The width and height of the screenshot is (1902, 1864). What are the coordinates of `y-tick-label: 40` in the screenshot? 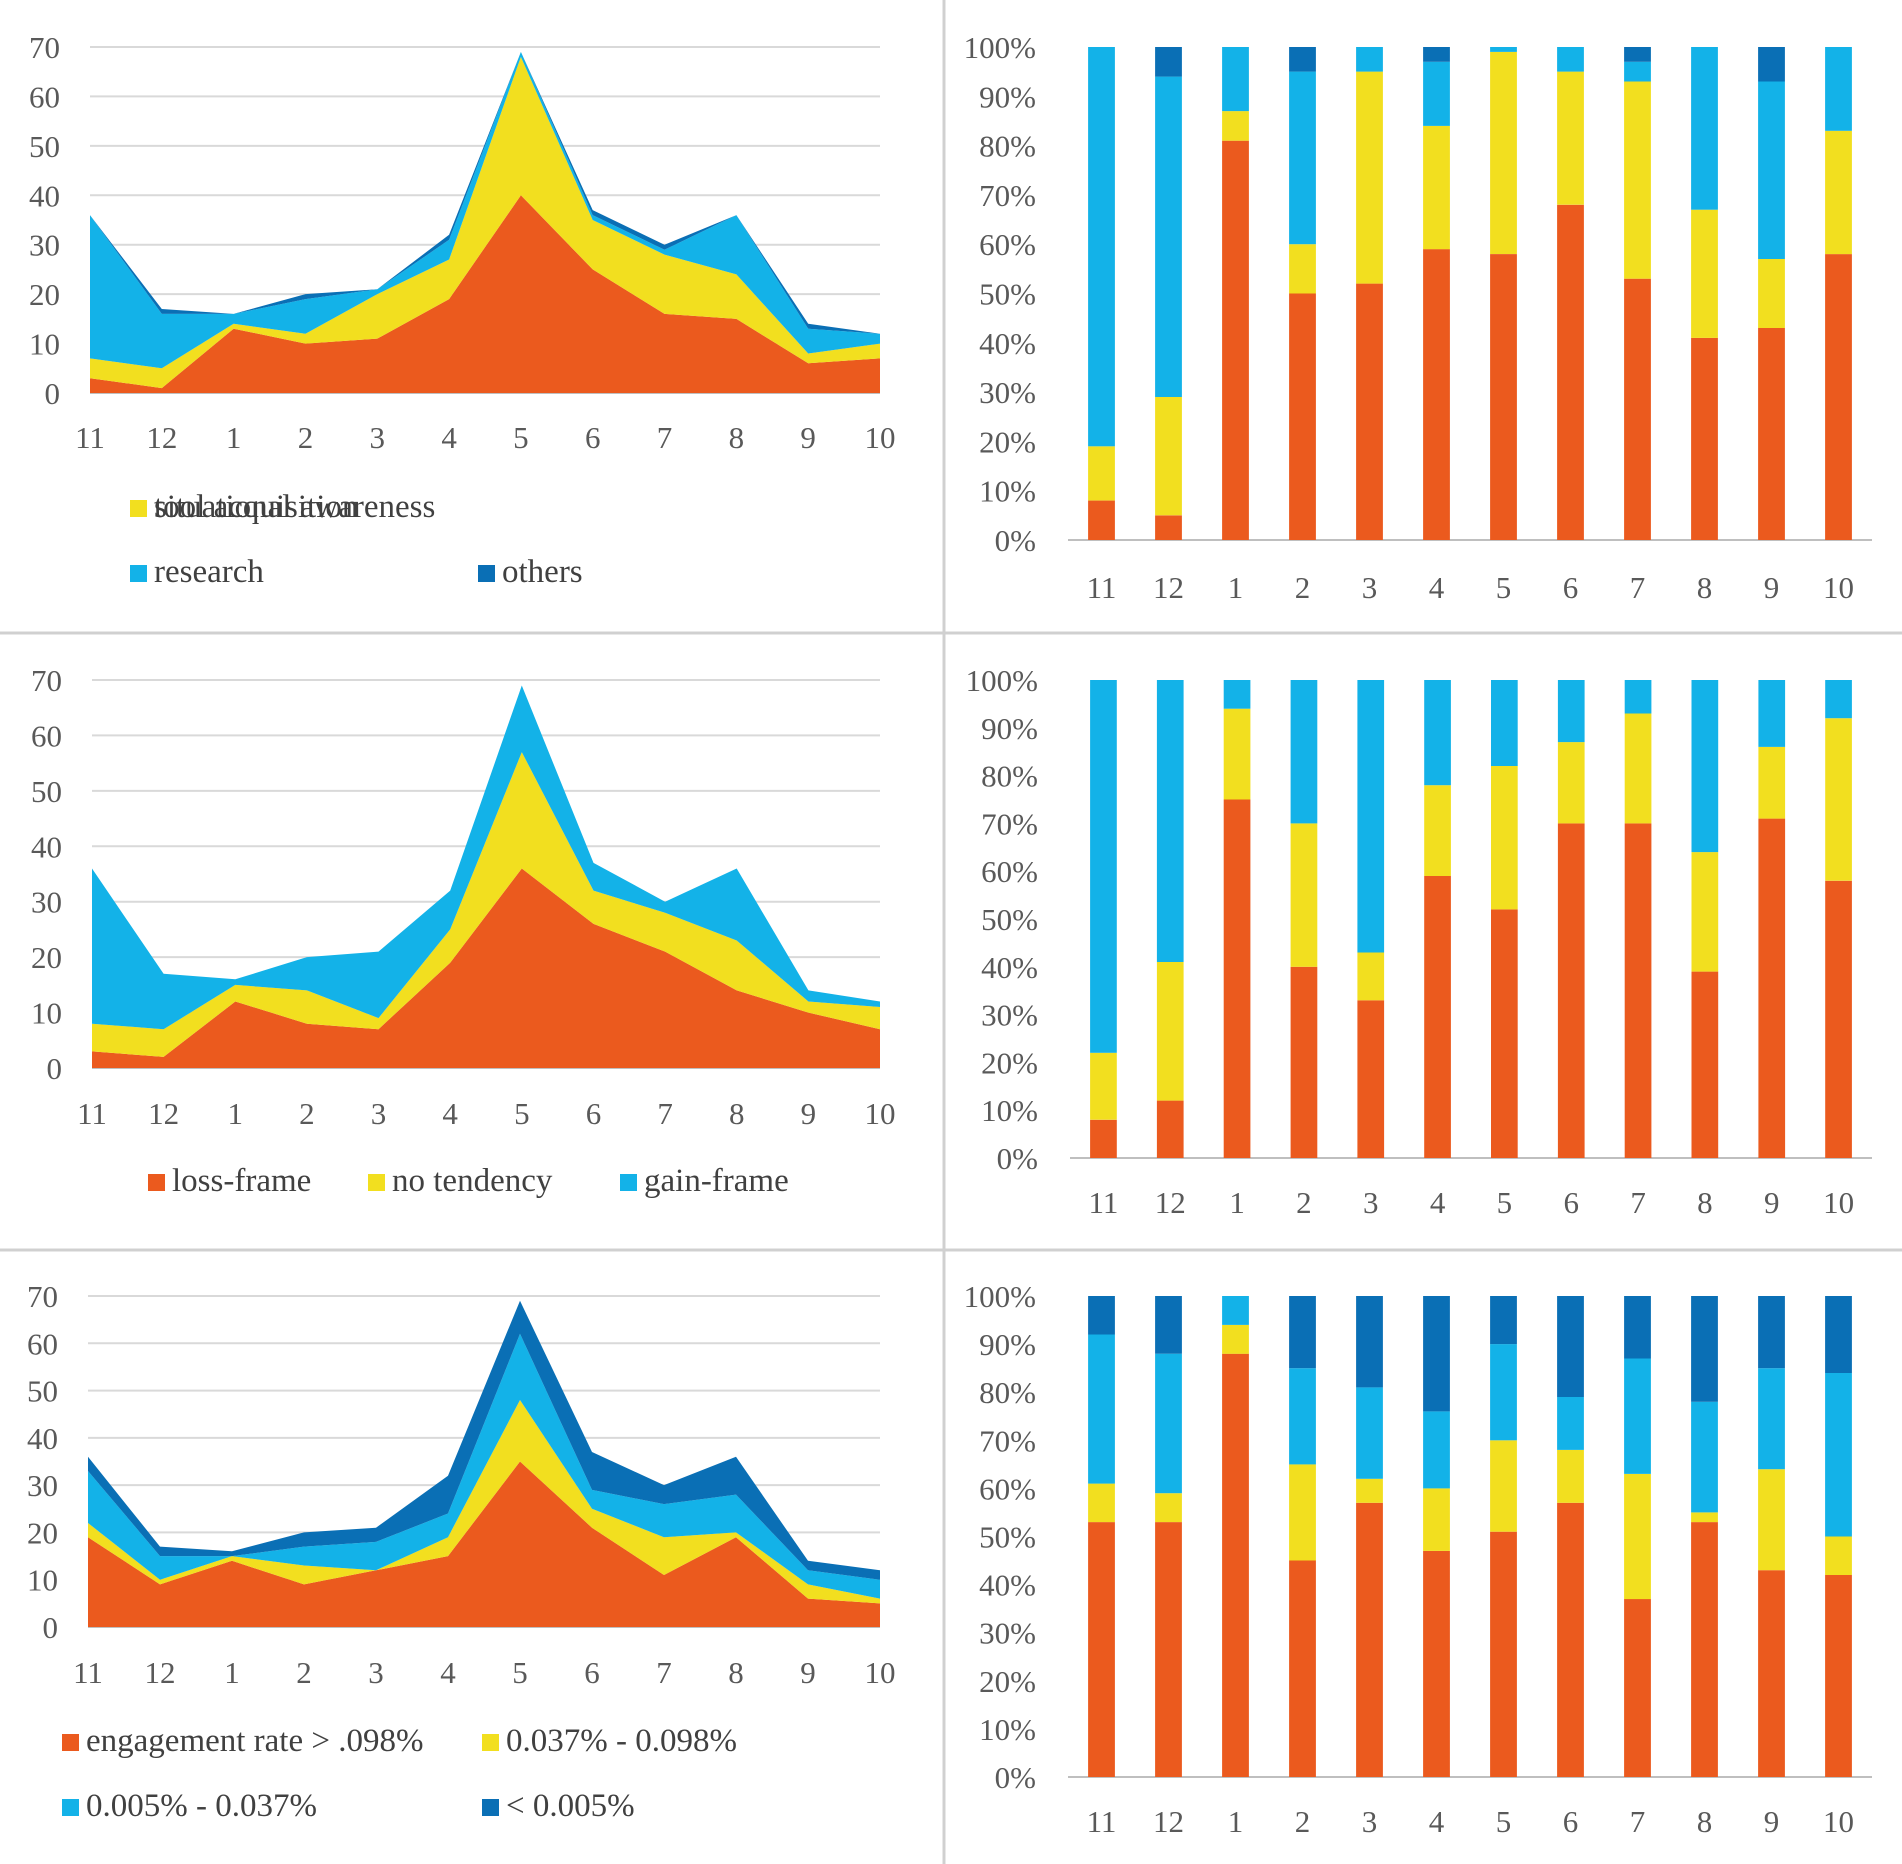 It's located at (46, 846).